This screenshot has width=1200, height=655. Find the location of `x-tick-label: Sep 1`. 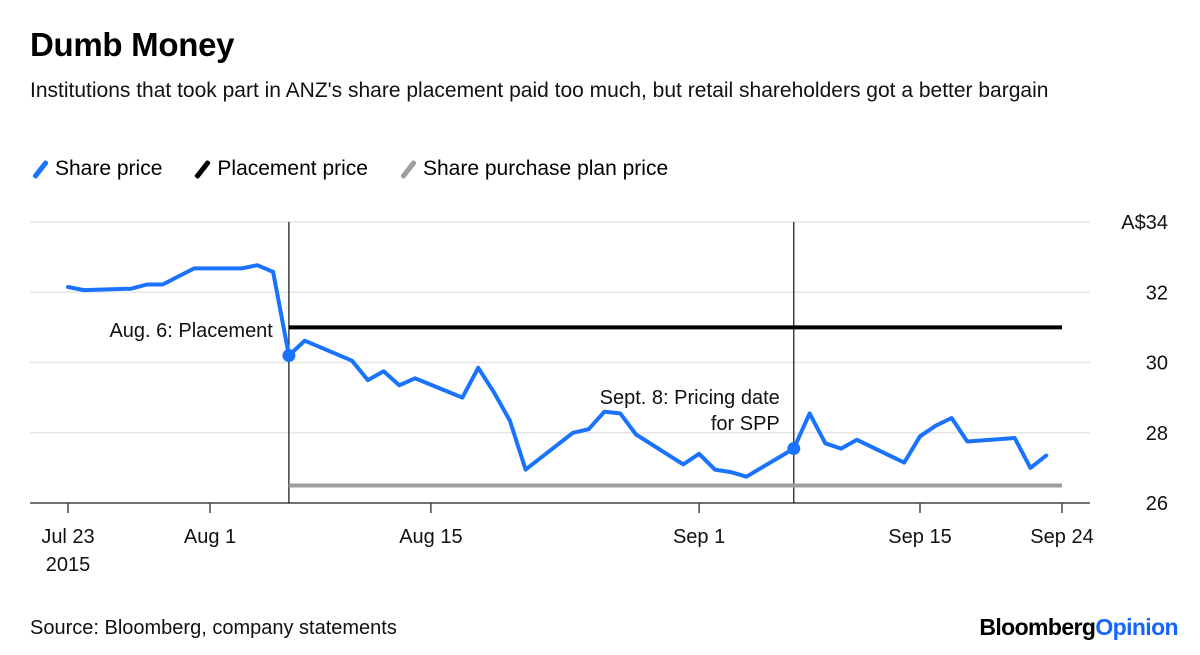

x-tick-label: Sep 1 is located at coordinates (699, 537).